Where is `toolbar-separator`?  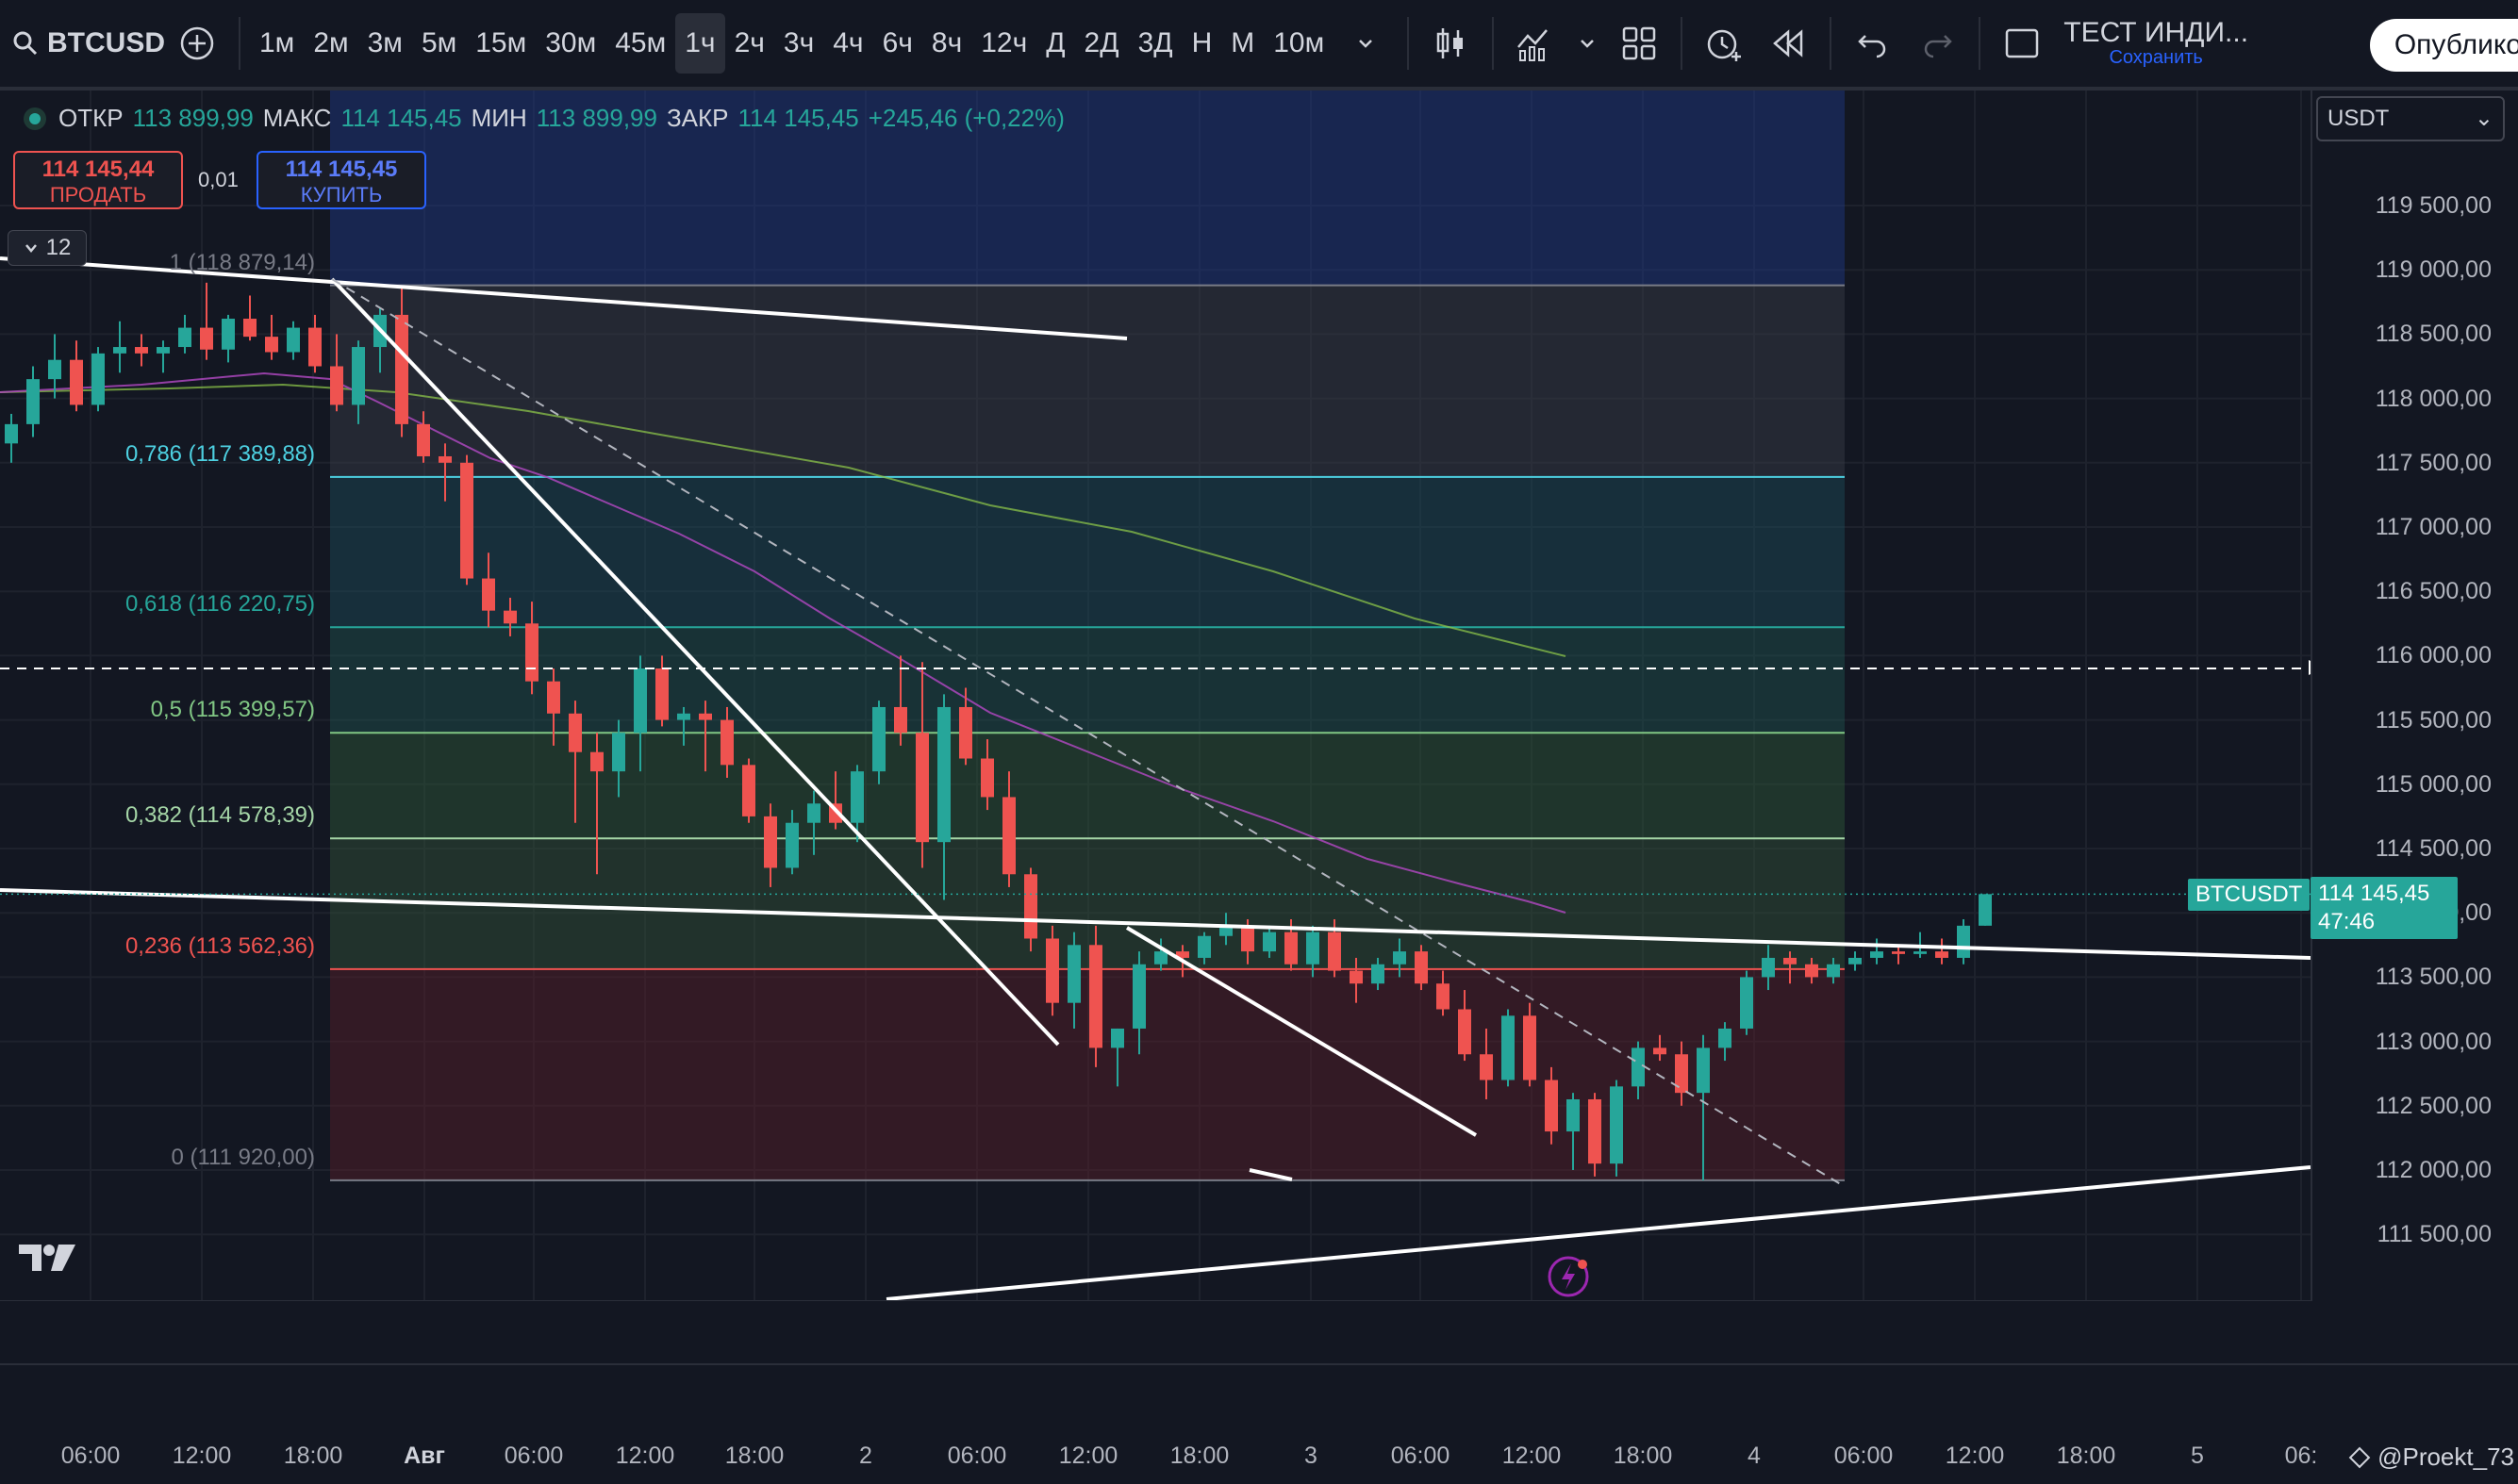 toolbar-separator is located at coordinates (239, 43).